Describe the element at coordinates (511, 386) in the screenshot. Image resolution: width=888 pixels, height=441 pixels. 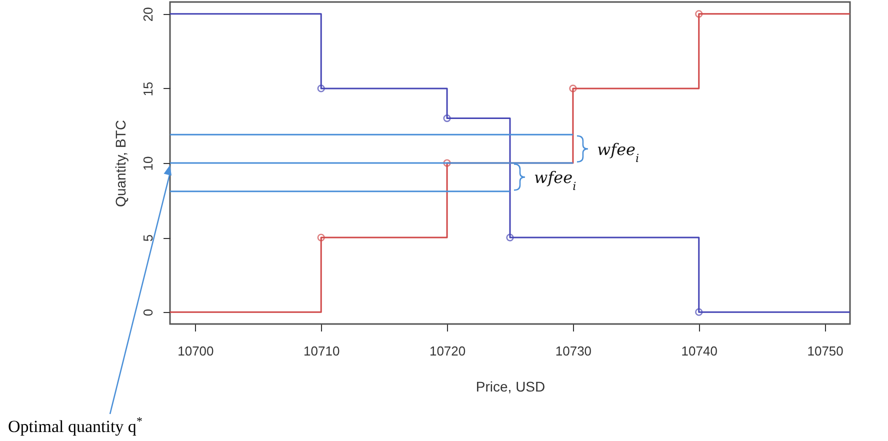
I see `x-axis-title: Price, USD` at that location.